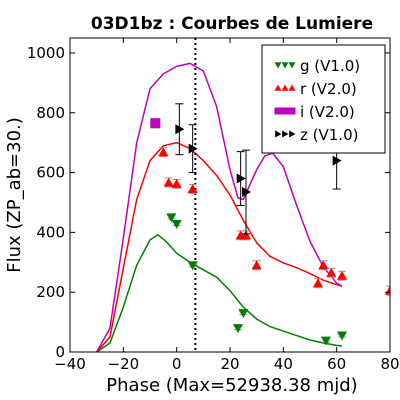  Describe the element at coordinates (231, 385) in the screenshot. I see `x-axis-label: Phase (Max=52938.38 mjd)` at that location.